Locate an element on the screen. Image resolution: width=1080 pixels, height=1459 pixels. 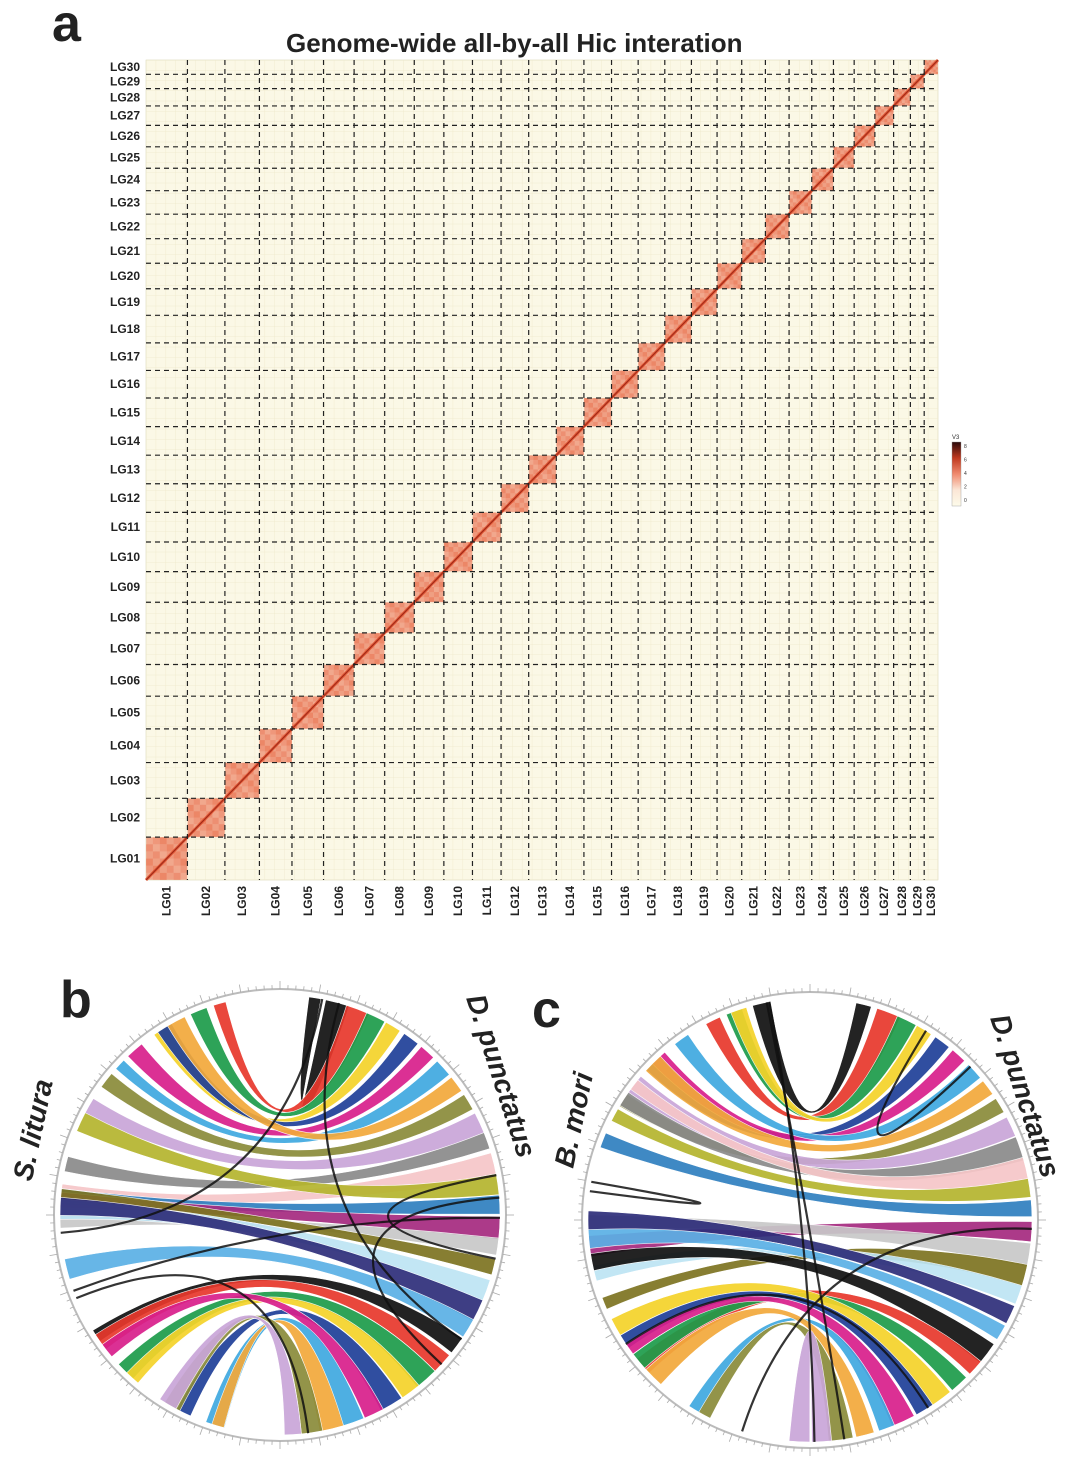
y-tick-label: LG12 is located at coordinates (125, 498).